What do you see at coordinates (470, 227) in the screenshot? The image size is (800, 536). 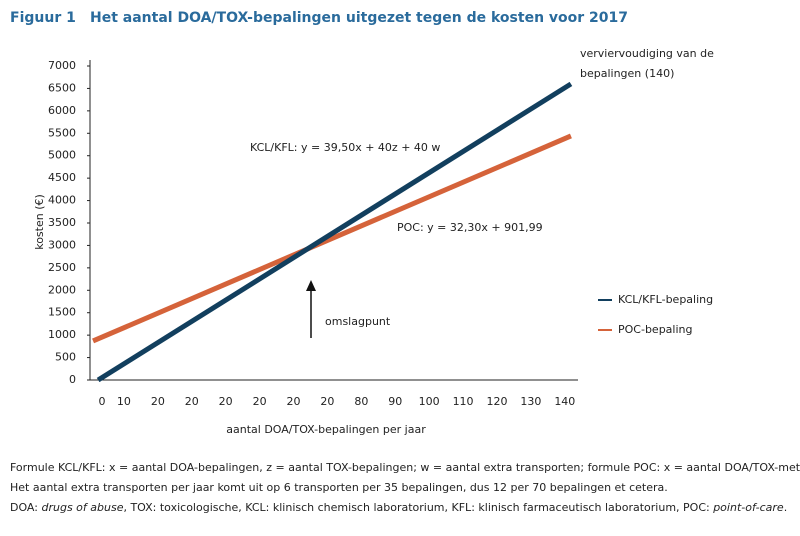 I see `annotation: POC: y = 32,30x + 901,99` at bounding box center [470, 227].